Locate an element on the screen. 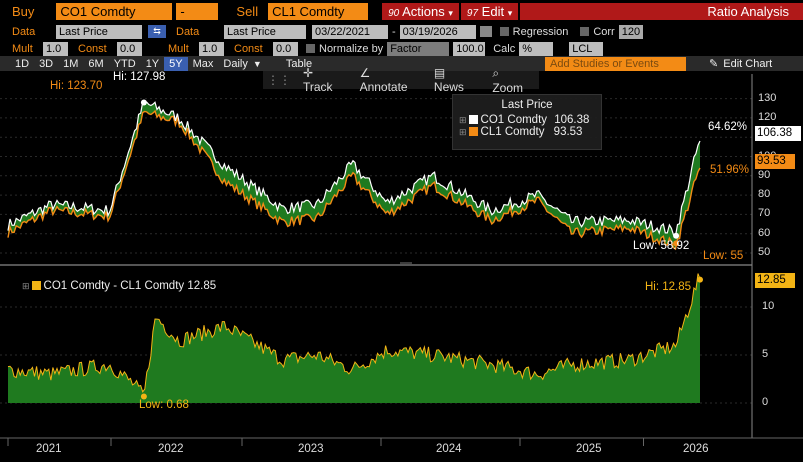 The image size is (803, 462). period-3d: 3D is located at coordinates (46, 63).